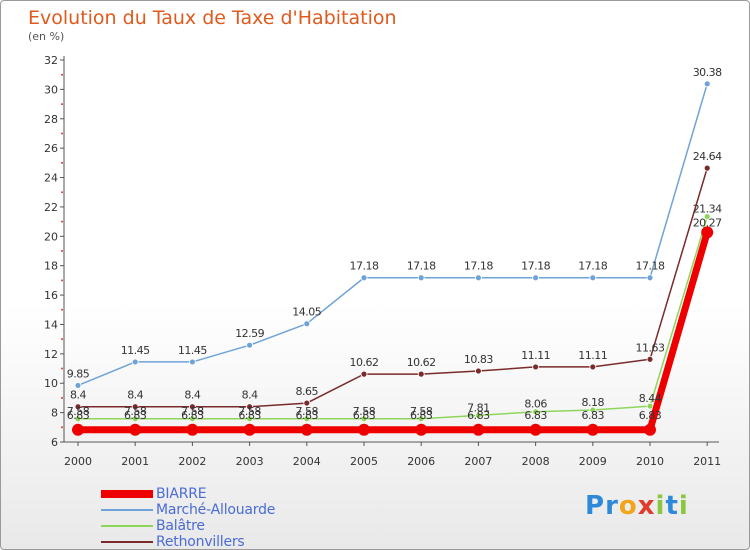  Describe the element at coordinates (593, 402) in the screenshot. I see `data-label: 8.18` at that location.